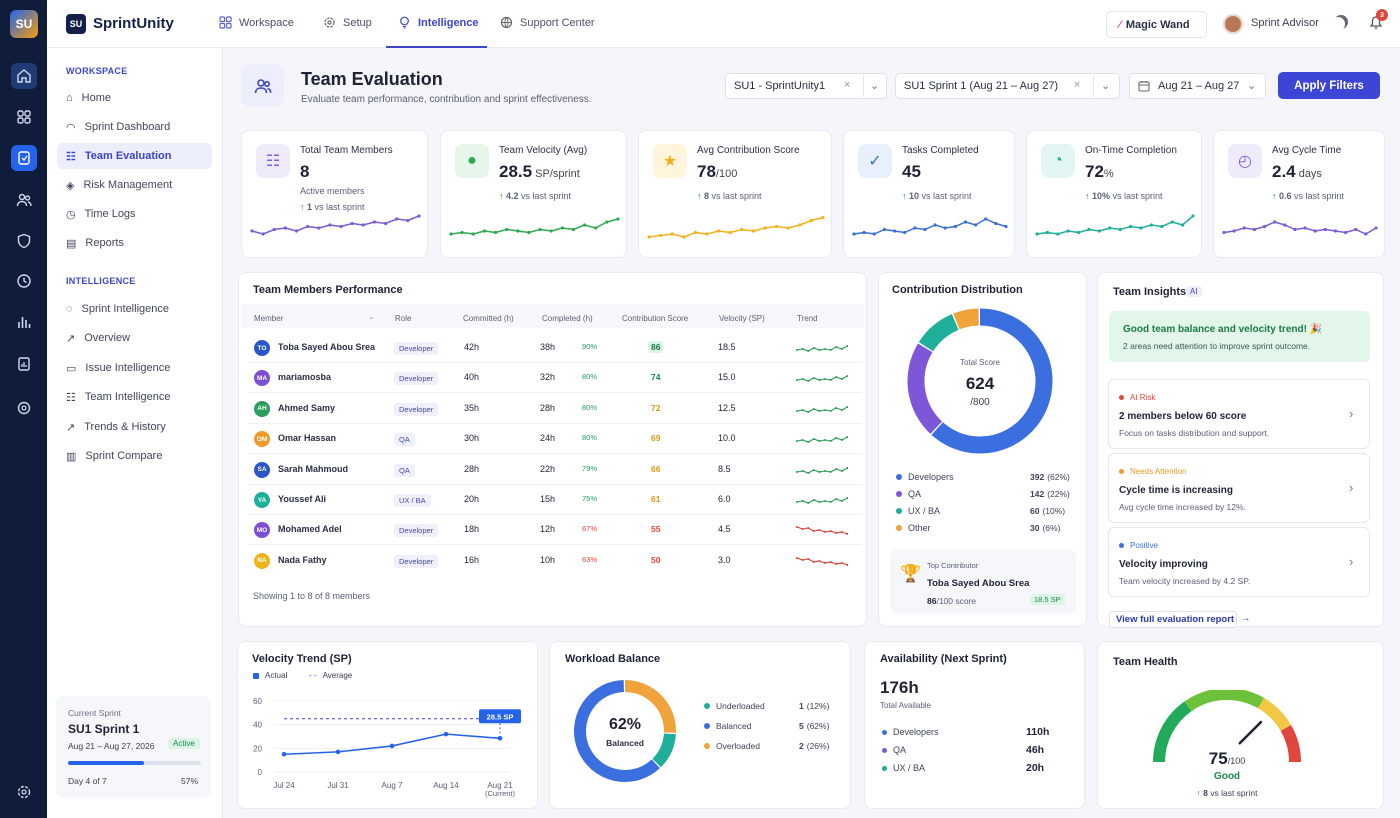 Image resolution: width=1400 pixels, height=818 pixels. Describe the element at coordinates (1197, 86) in the screenshot. I see `date-range-picker: Aug 21 – Aug 27 ⌄` at that location.